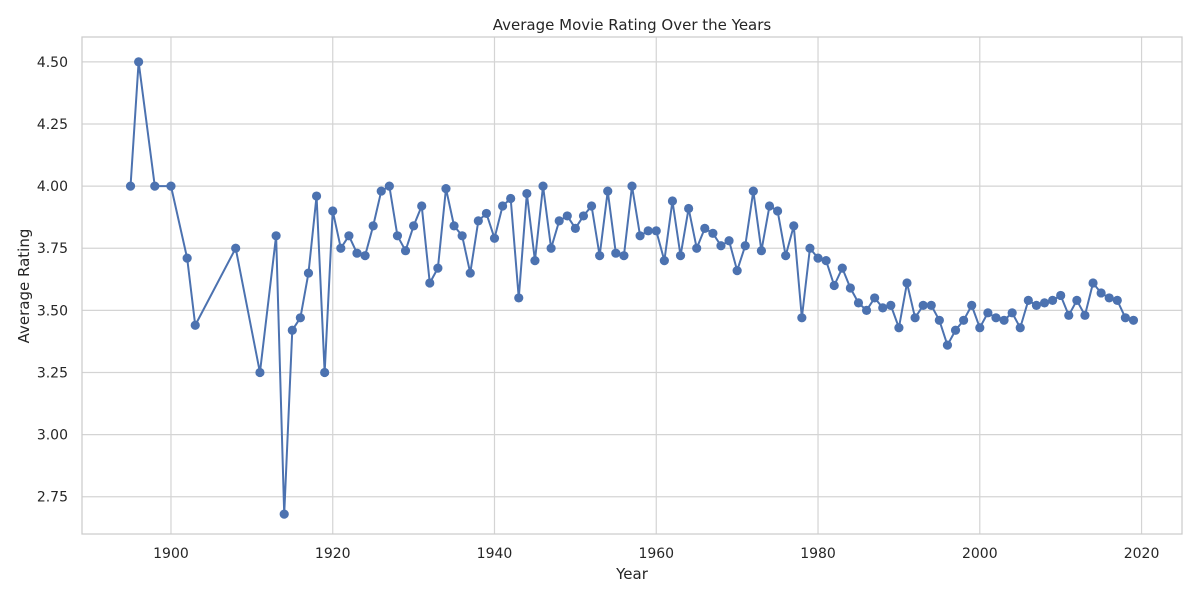  Describe the element at coordinates (52, 498) in the screenshot. I see `y-tick-label: 2.75` at that location.